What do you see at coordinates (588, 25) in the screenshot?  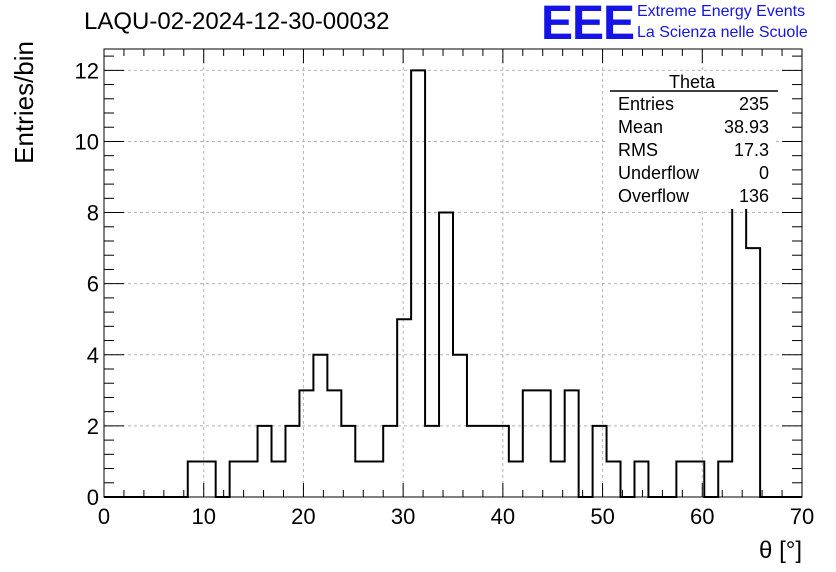 I see `eee-logo: EEE` at bounding box center [588, 25].